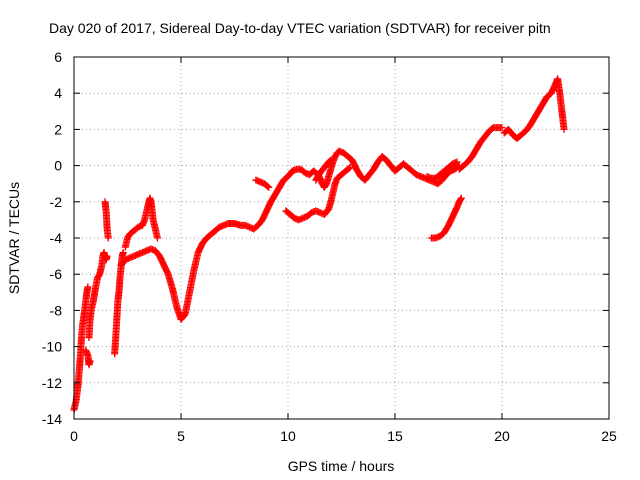 The height and width of the screenshot is (480, 640). I want to click on y-tick-label: -12, so click(52, 383).